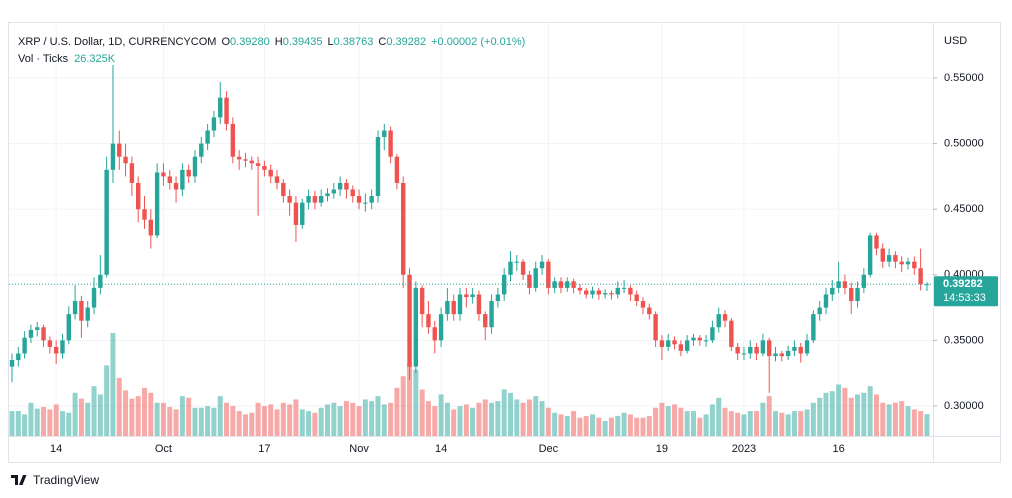 Image resolution: width=1012 pixels, height=498 pixels. Describe the element at coordinates (662, 449) in the screenshot. I see `x-tick-label: 19` at that location.